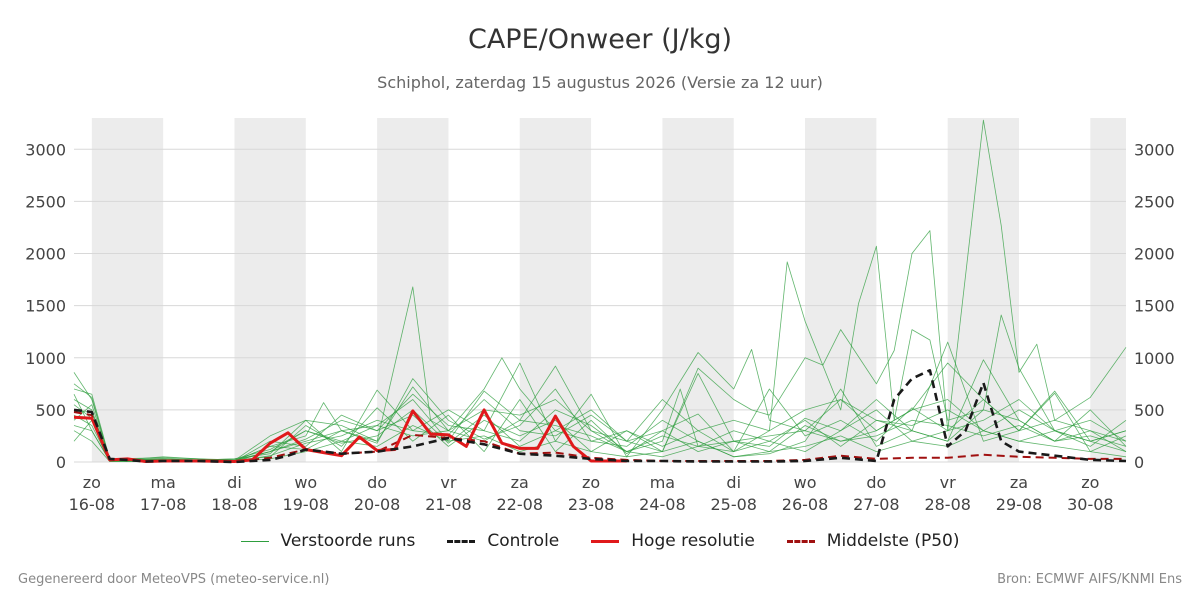 The height and width of the screenshot is (600, 1200). What do you see at coordinates (92, 504) in the screenshot?
I see `x-tick-date: 16-08` at bounding box center [92, 504].